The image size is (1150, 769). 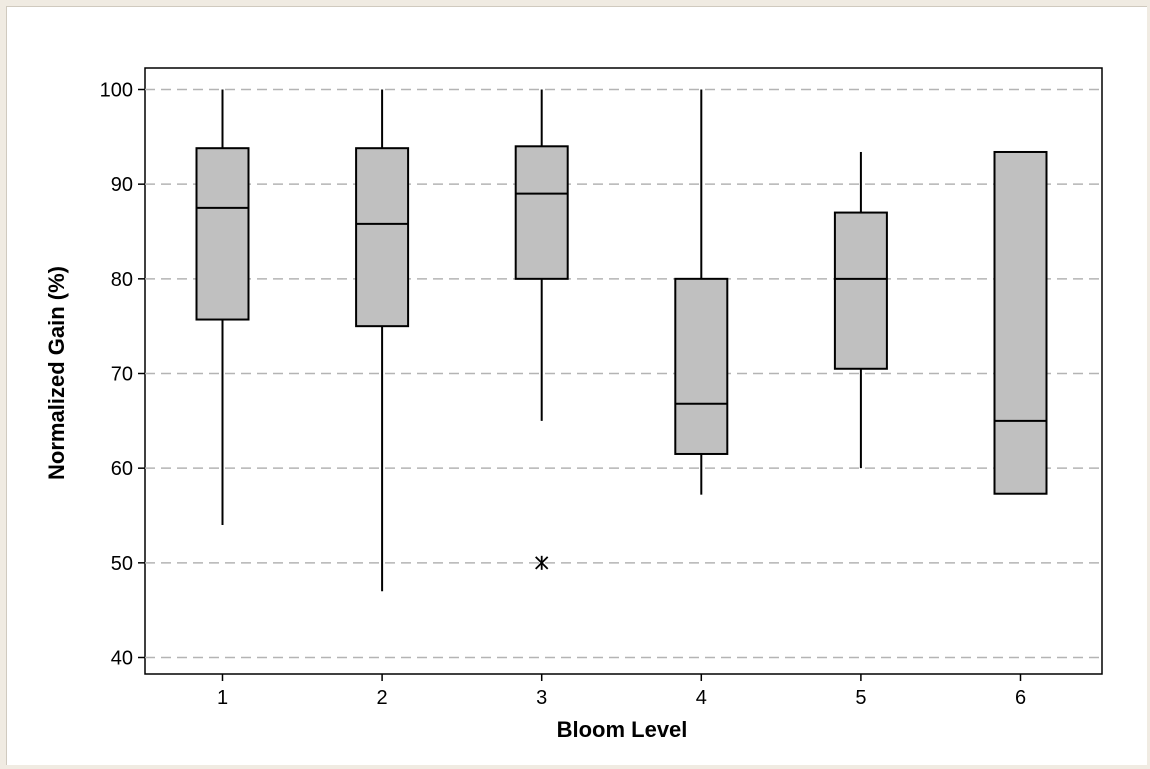 What do you see at coordinates (122, 564) in the screenshot?
I see `y-tick-label-50: 50` at bounding box center [122, 564].